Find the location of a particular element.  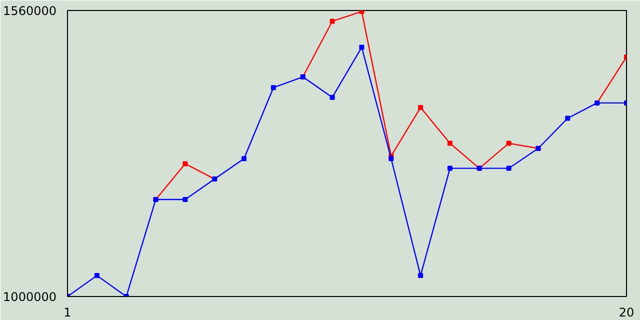

y-tick-label: 1000000 is located at coordinates (30, 297).